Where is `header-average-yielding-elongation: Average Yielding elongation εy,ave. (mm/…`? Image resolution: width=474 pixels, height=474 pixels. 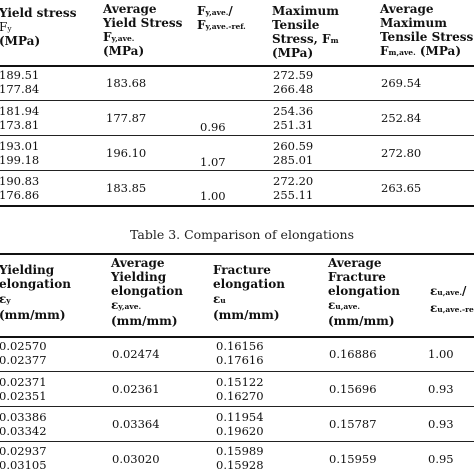 header-average-yielding-elongation: Average Yielding elongation εy,ave. (mm/… is located at coordinates (147, 292).